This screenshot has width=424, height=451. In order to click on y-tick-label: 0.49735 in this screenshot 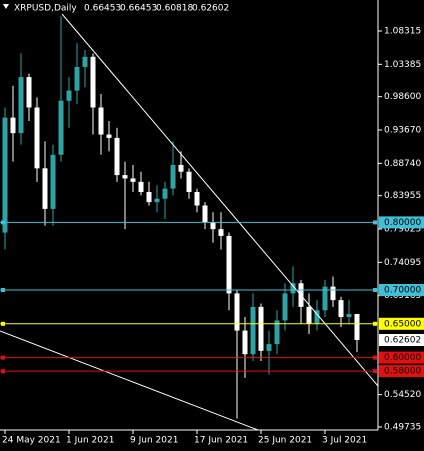, I will do `click(402, 427)`.